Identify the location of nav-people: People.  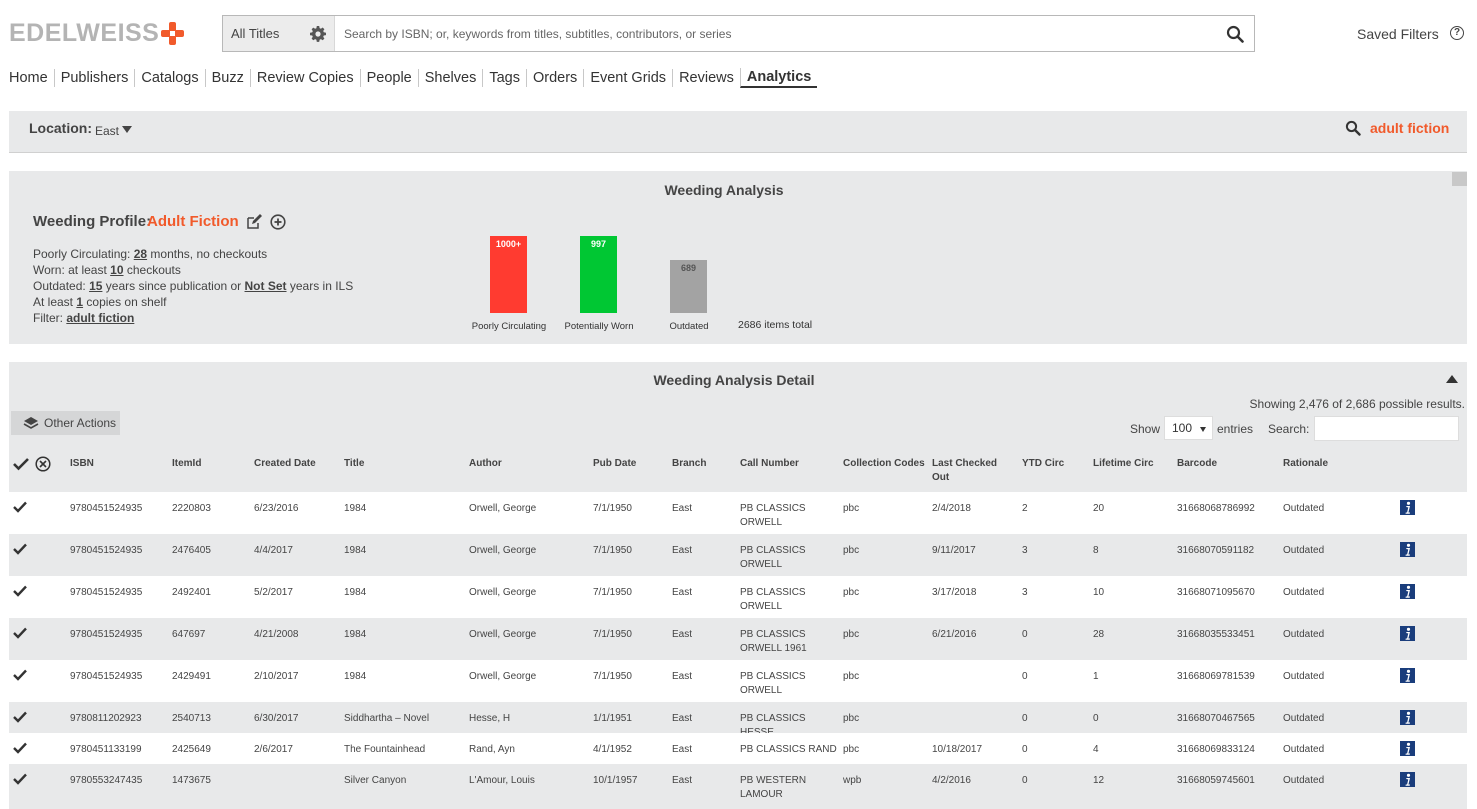
(388, 78).